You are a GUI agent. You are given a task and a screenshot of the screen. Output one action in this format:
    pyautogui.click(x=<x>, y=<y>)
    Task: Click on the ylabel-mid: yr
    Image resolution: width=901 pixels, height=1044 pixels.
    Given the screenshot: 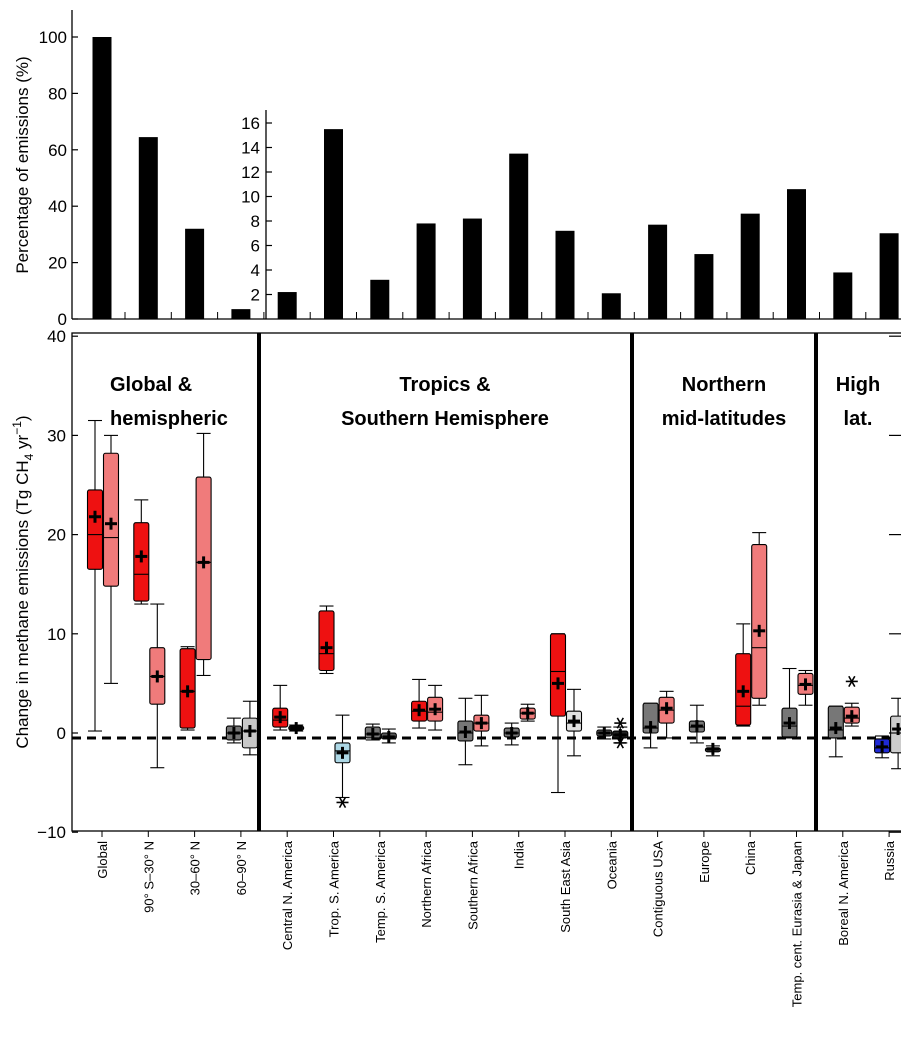 What is the action you would take?
    pyautogui.click(x=22, y=443)
    